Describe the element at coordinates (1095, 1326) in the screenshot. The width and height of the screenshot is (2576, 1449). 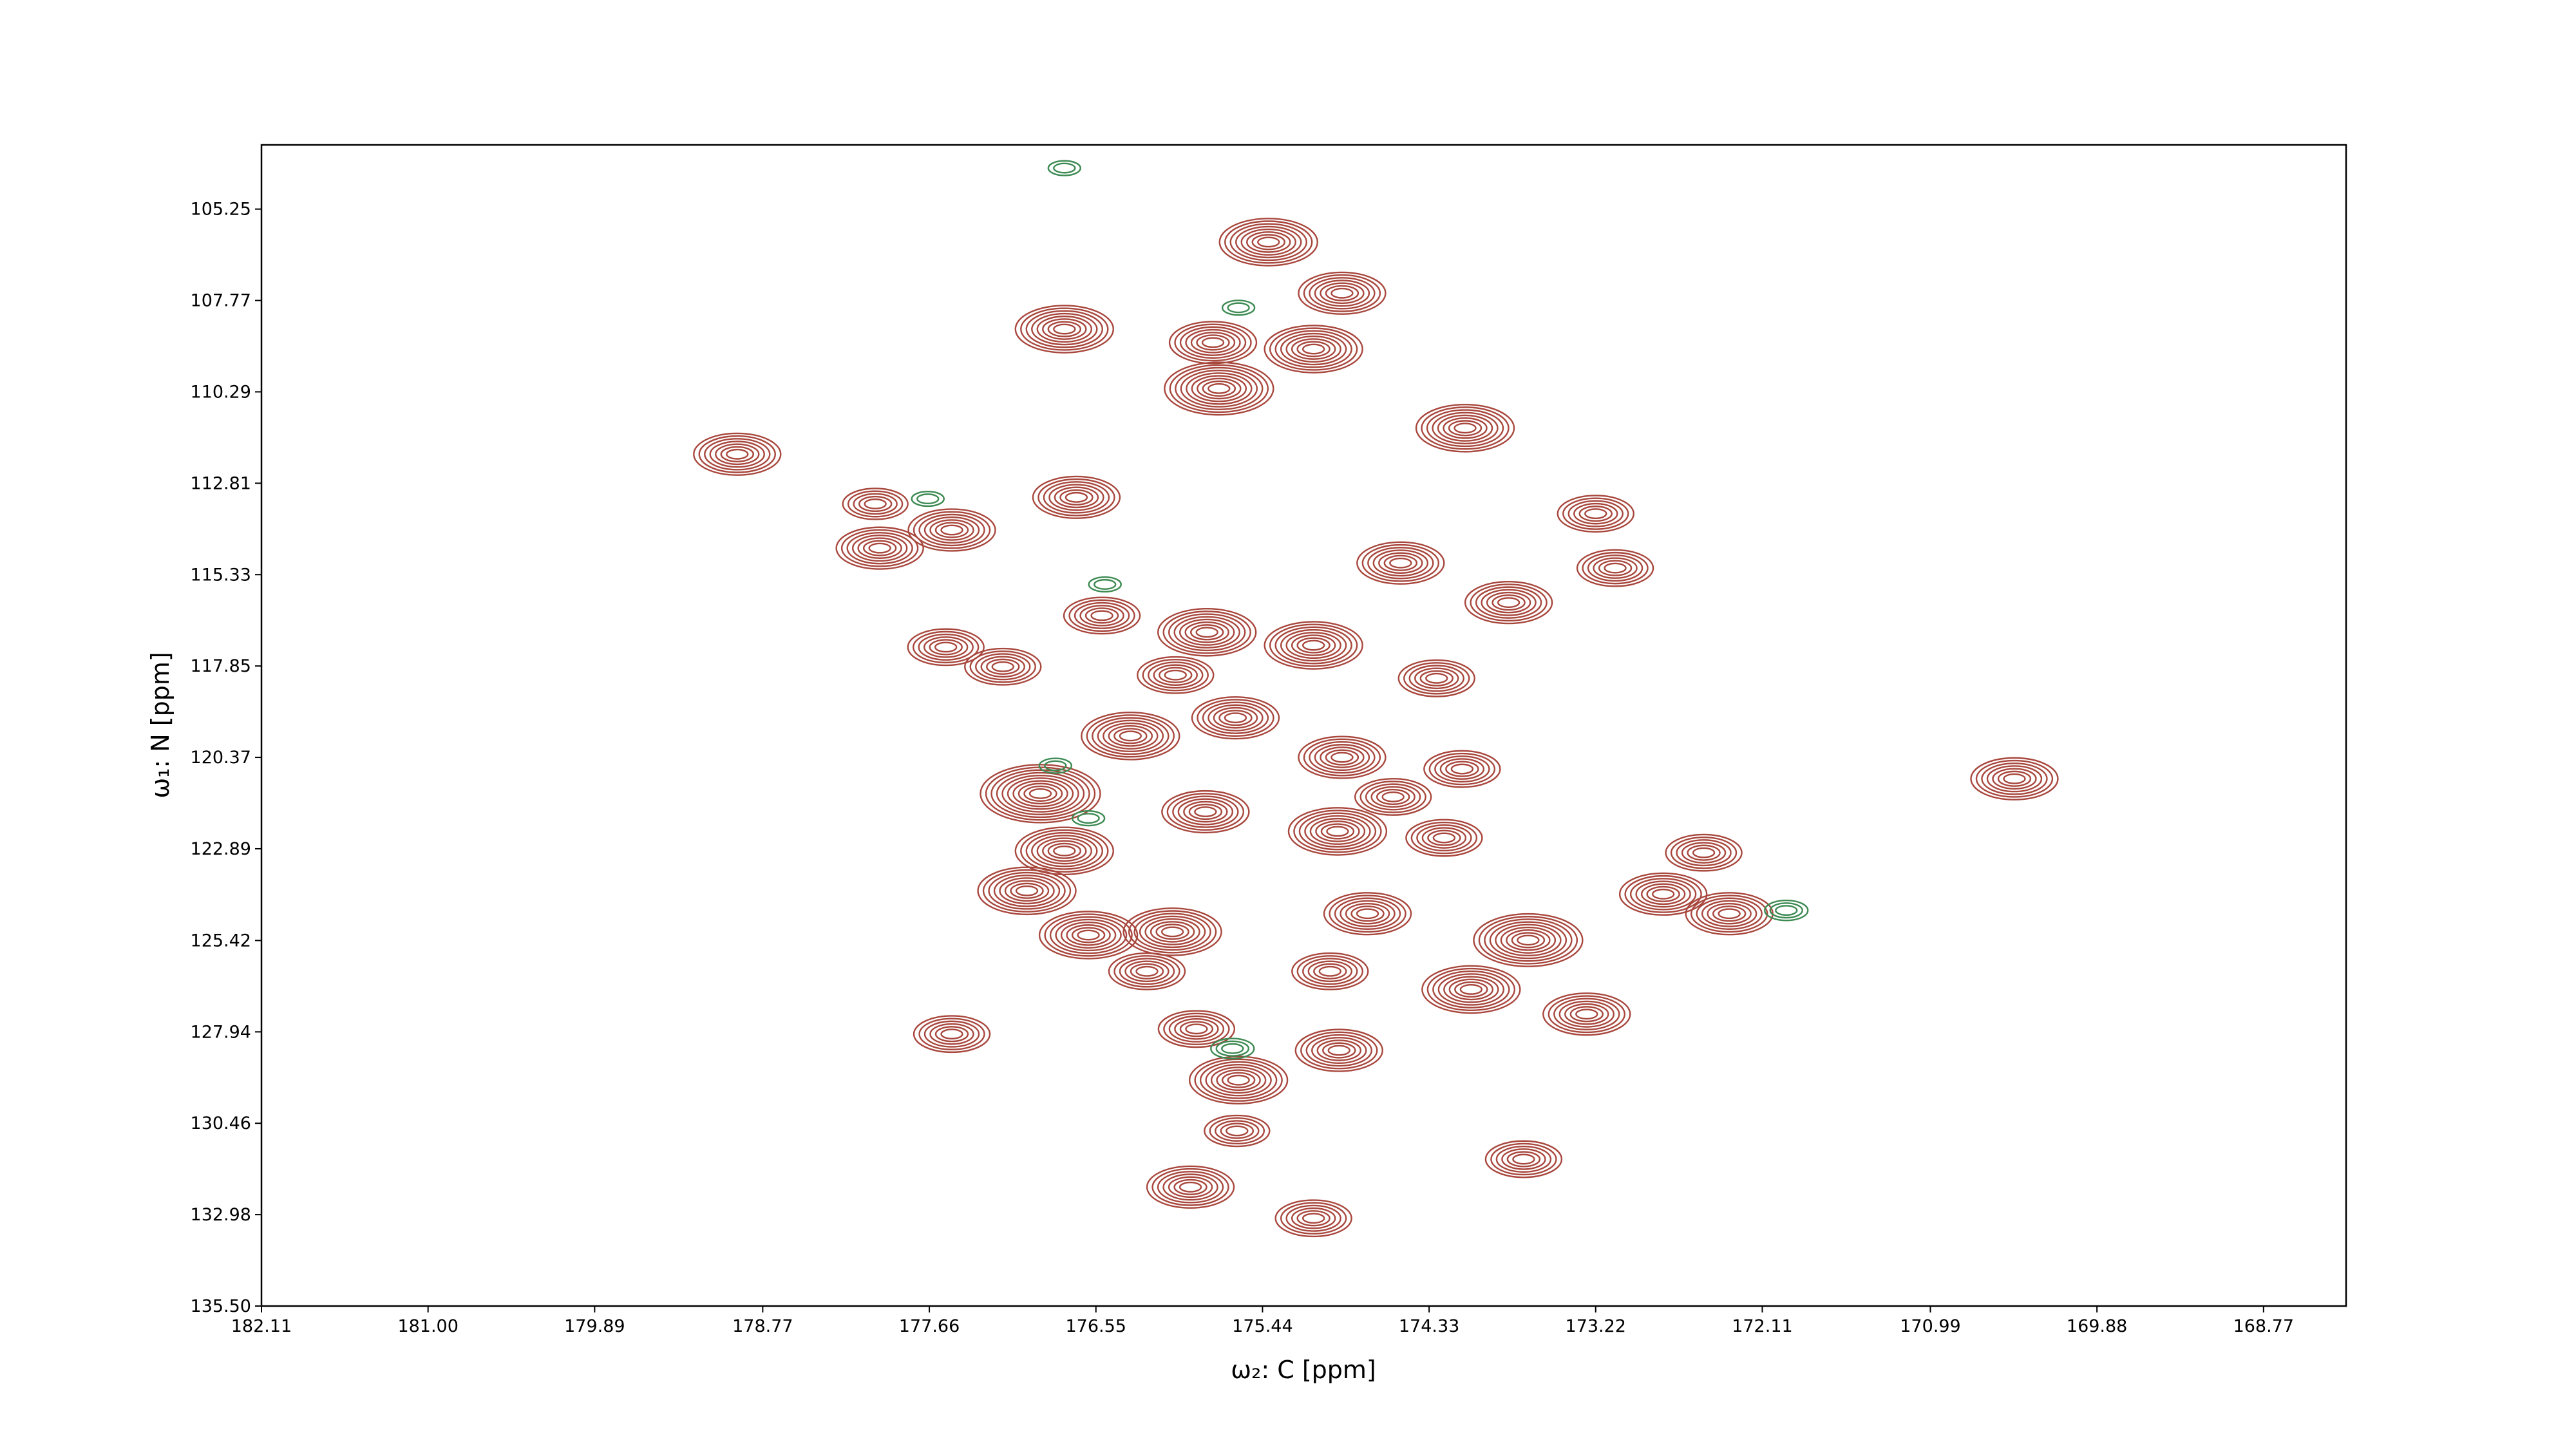
I see `x-tick-label: 176.55` at that location.